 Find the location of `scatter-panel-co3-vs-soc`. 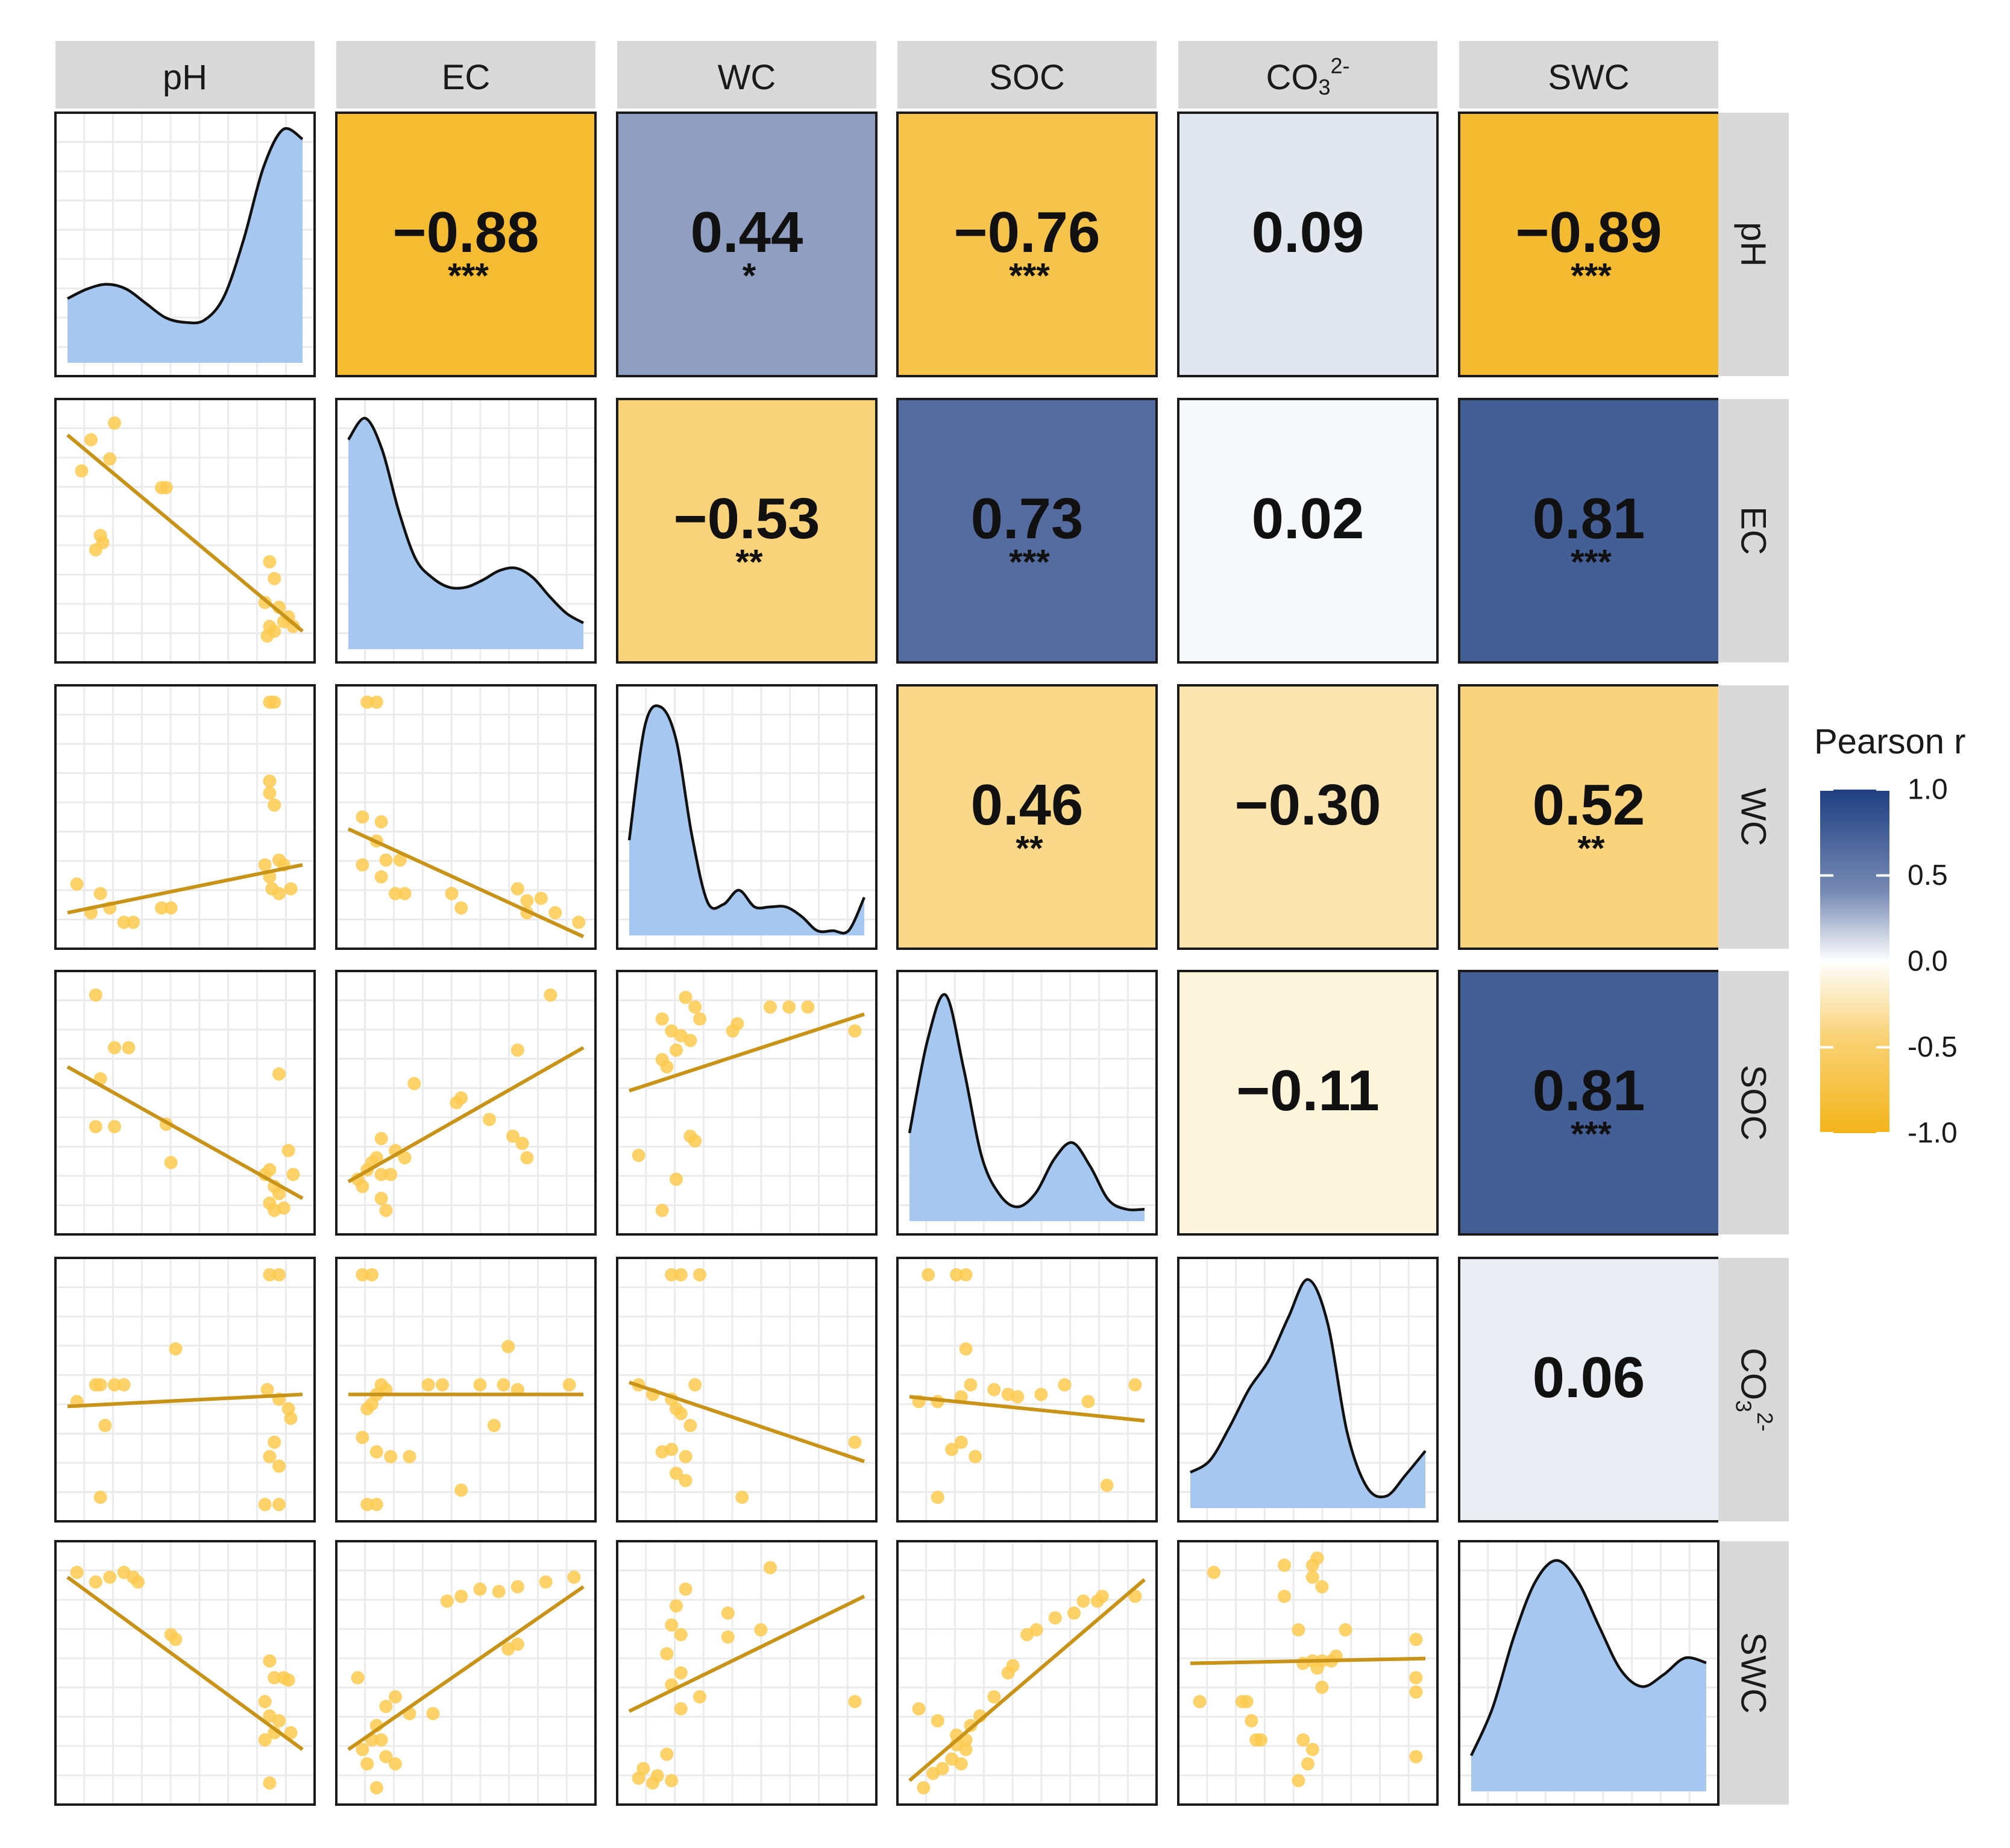

scatter-panel-co3-vs-soc is located at coordinates (1027, 1390).